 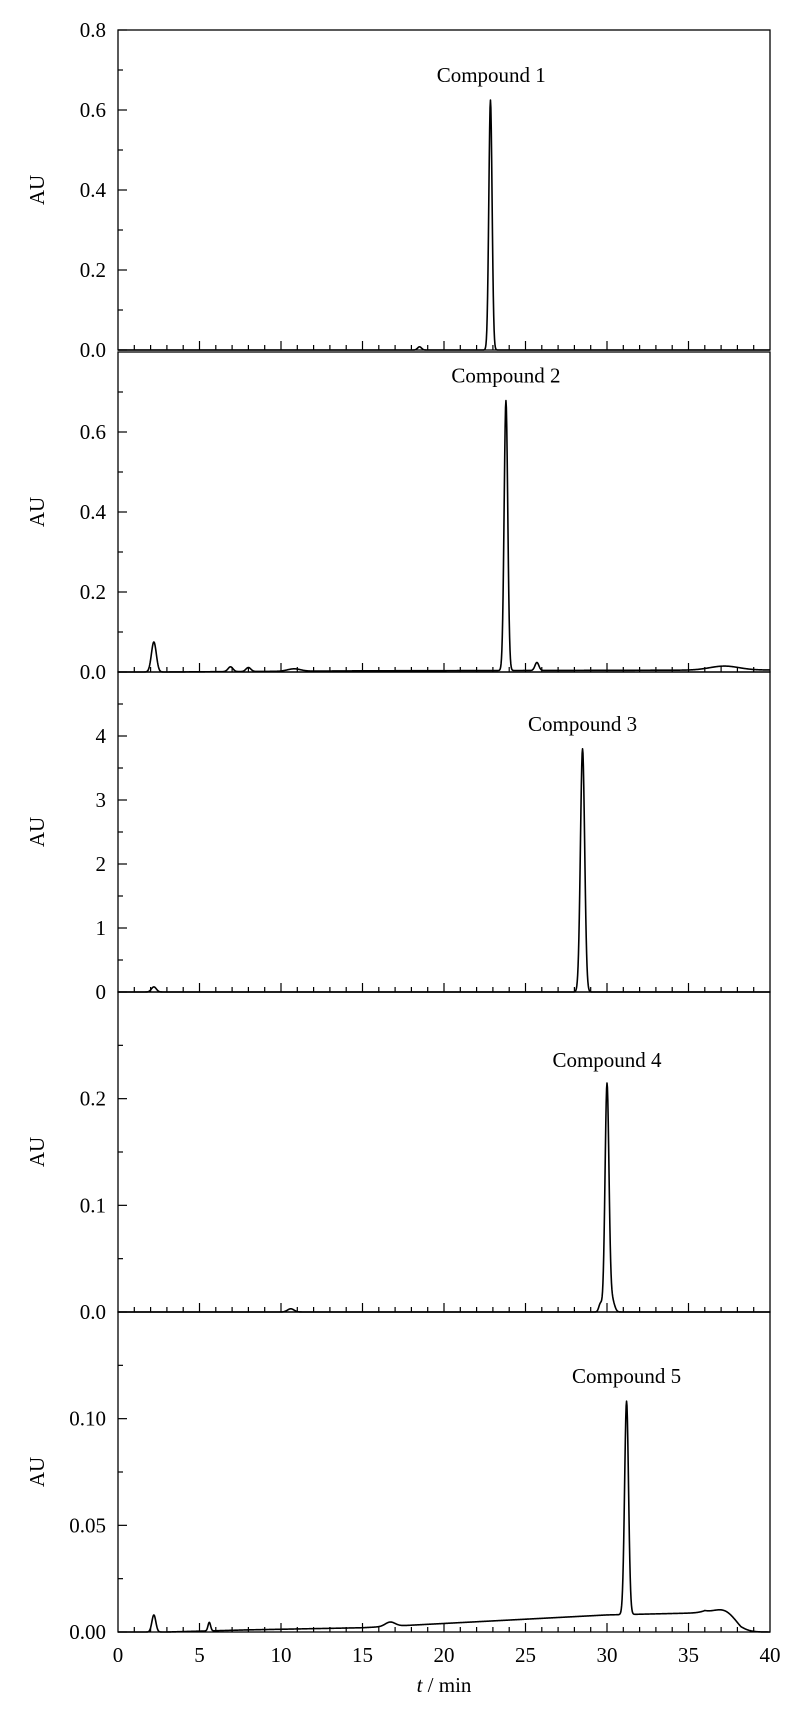 What do you see at coordinates (491, 75) in the screenshot?
I see `peak-annotation: Compound 1` at bounding box center [491, 75].